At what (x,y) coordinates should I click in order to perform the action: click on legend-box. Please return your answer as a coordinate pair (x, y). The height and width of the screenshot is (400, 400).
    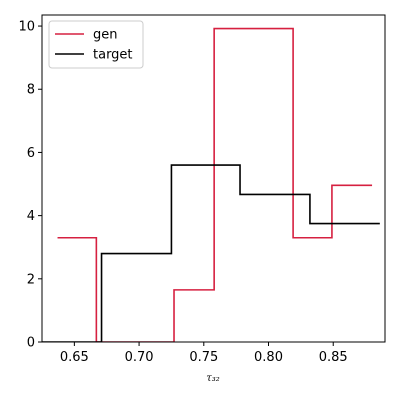
    Looking at the image, I should click on (96, 44).